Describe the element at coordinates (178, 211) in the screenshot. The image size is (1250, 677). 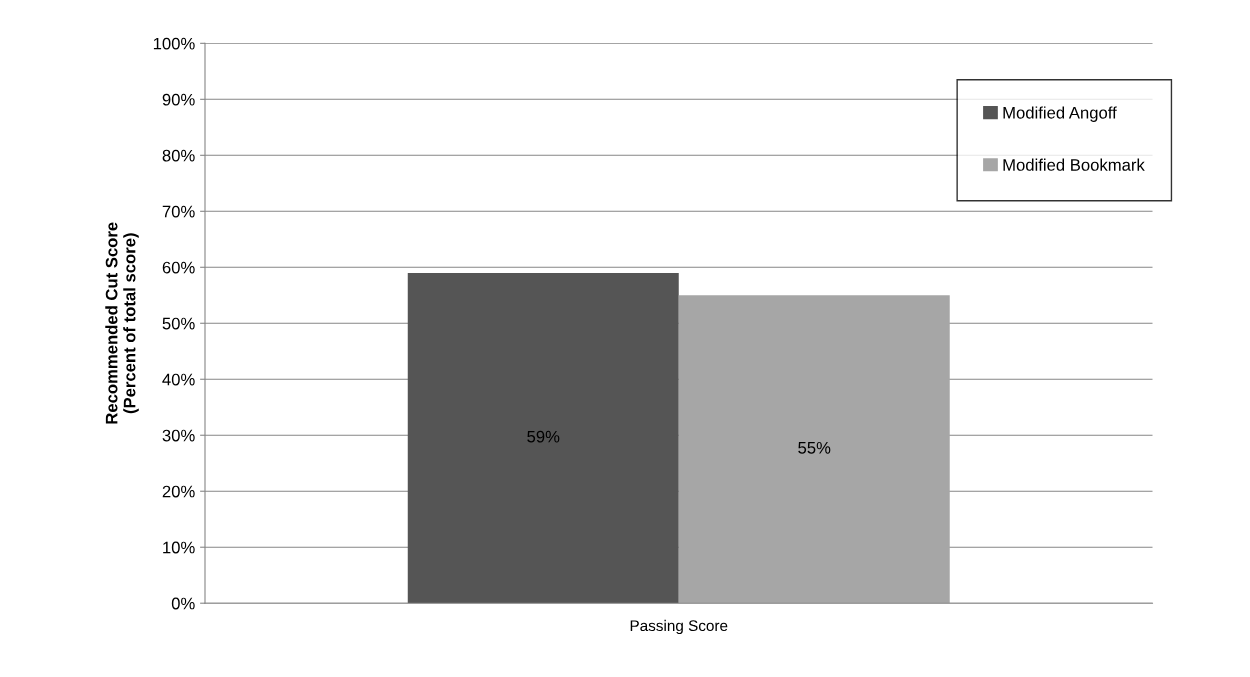
I see `y-tick-label: 70%` at that location.